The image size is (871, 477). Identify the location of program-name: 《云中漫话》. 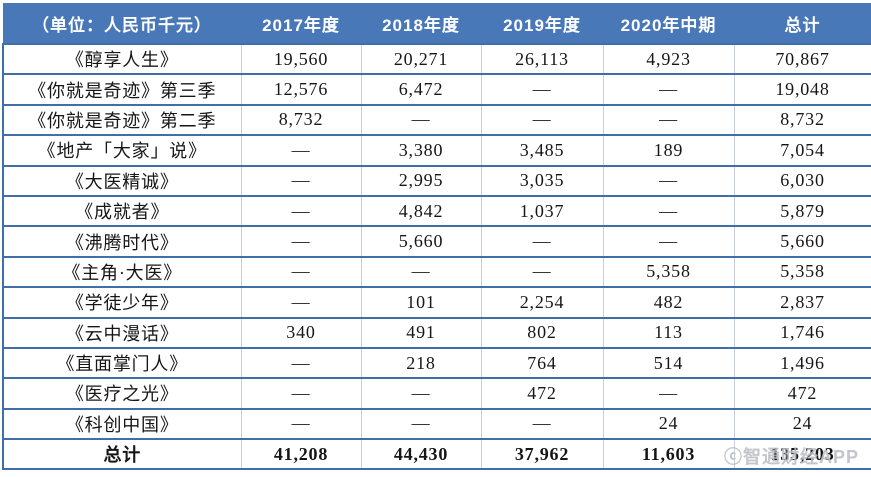
(121, 332).